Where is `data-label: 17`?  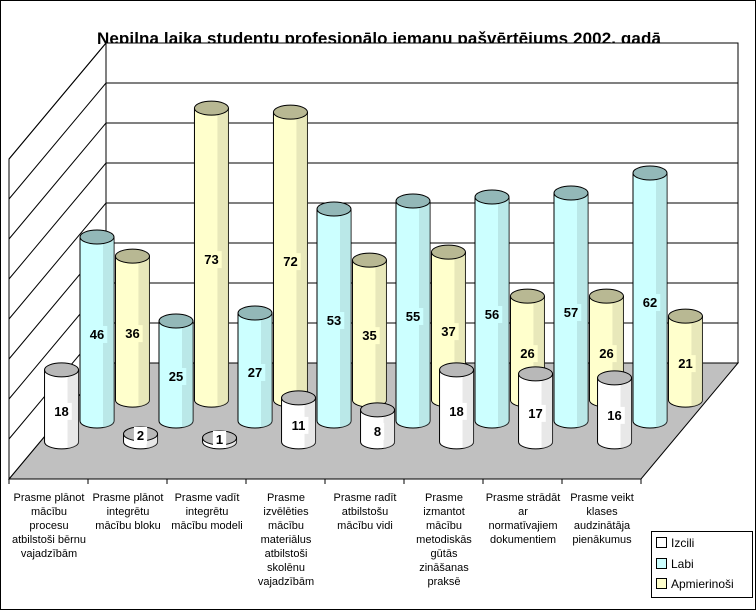
data-label: 17 is located at coordinates (535, 413).